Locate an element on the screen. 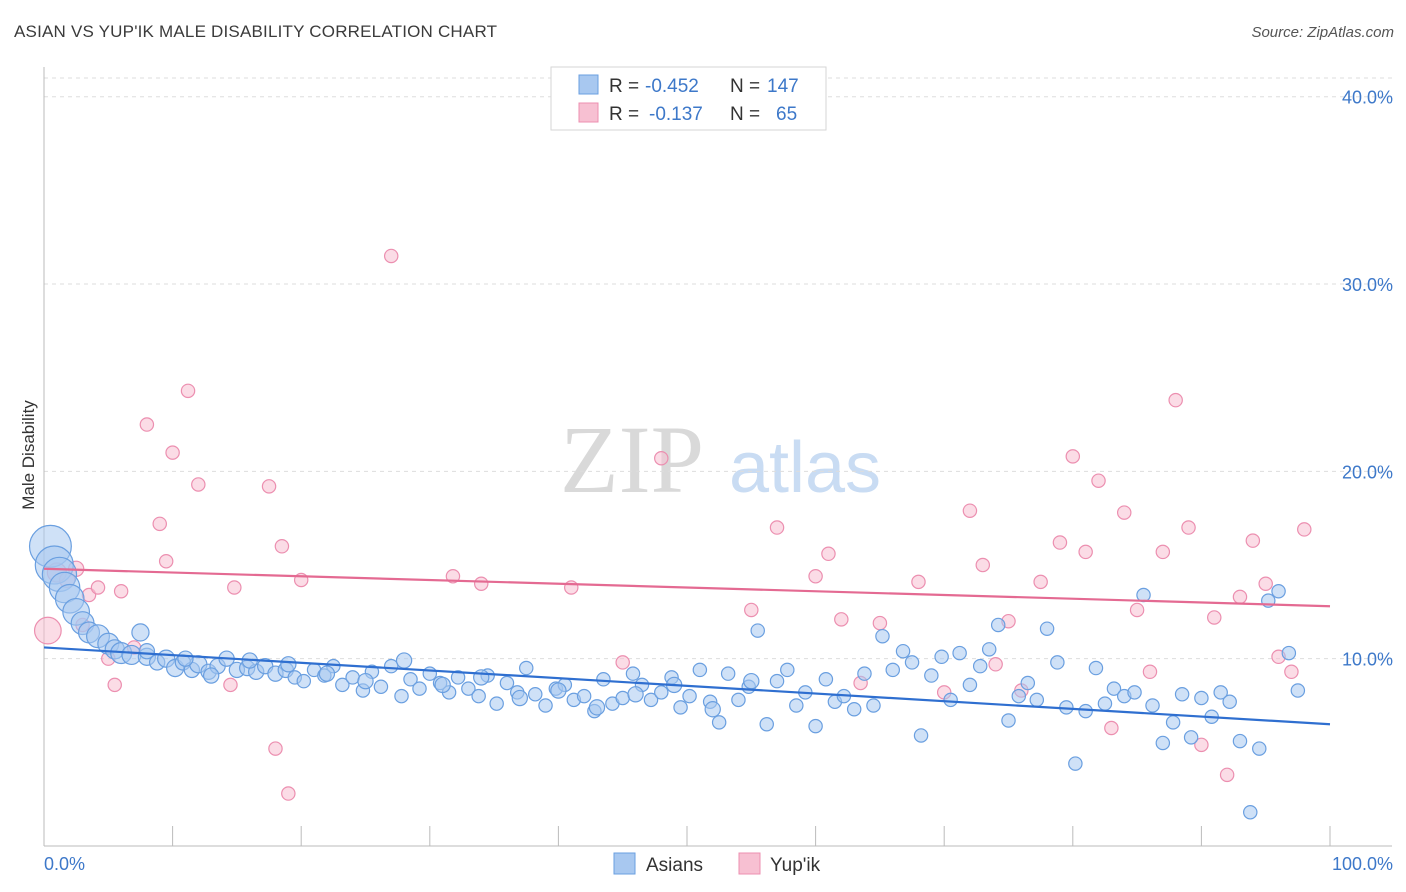  stats-r-value-yupik: -0.137 is located at coordinates (676, 114).